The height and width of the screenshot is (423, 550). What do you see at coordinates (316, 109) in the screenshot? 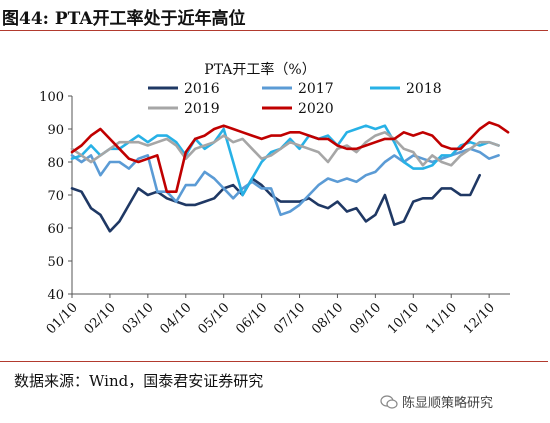
I see `legend-label-2020: 2020` at bounding box center [316, 109].